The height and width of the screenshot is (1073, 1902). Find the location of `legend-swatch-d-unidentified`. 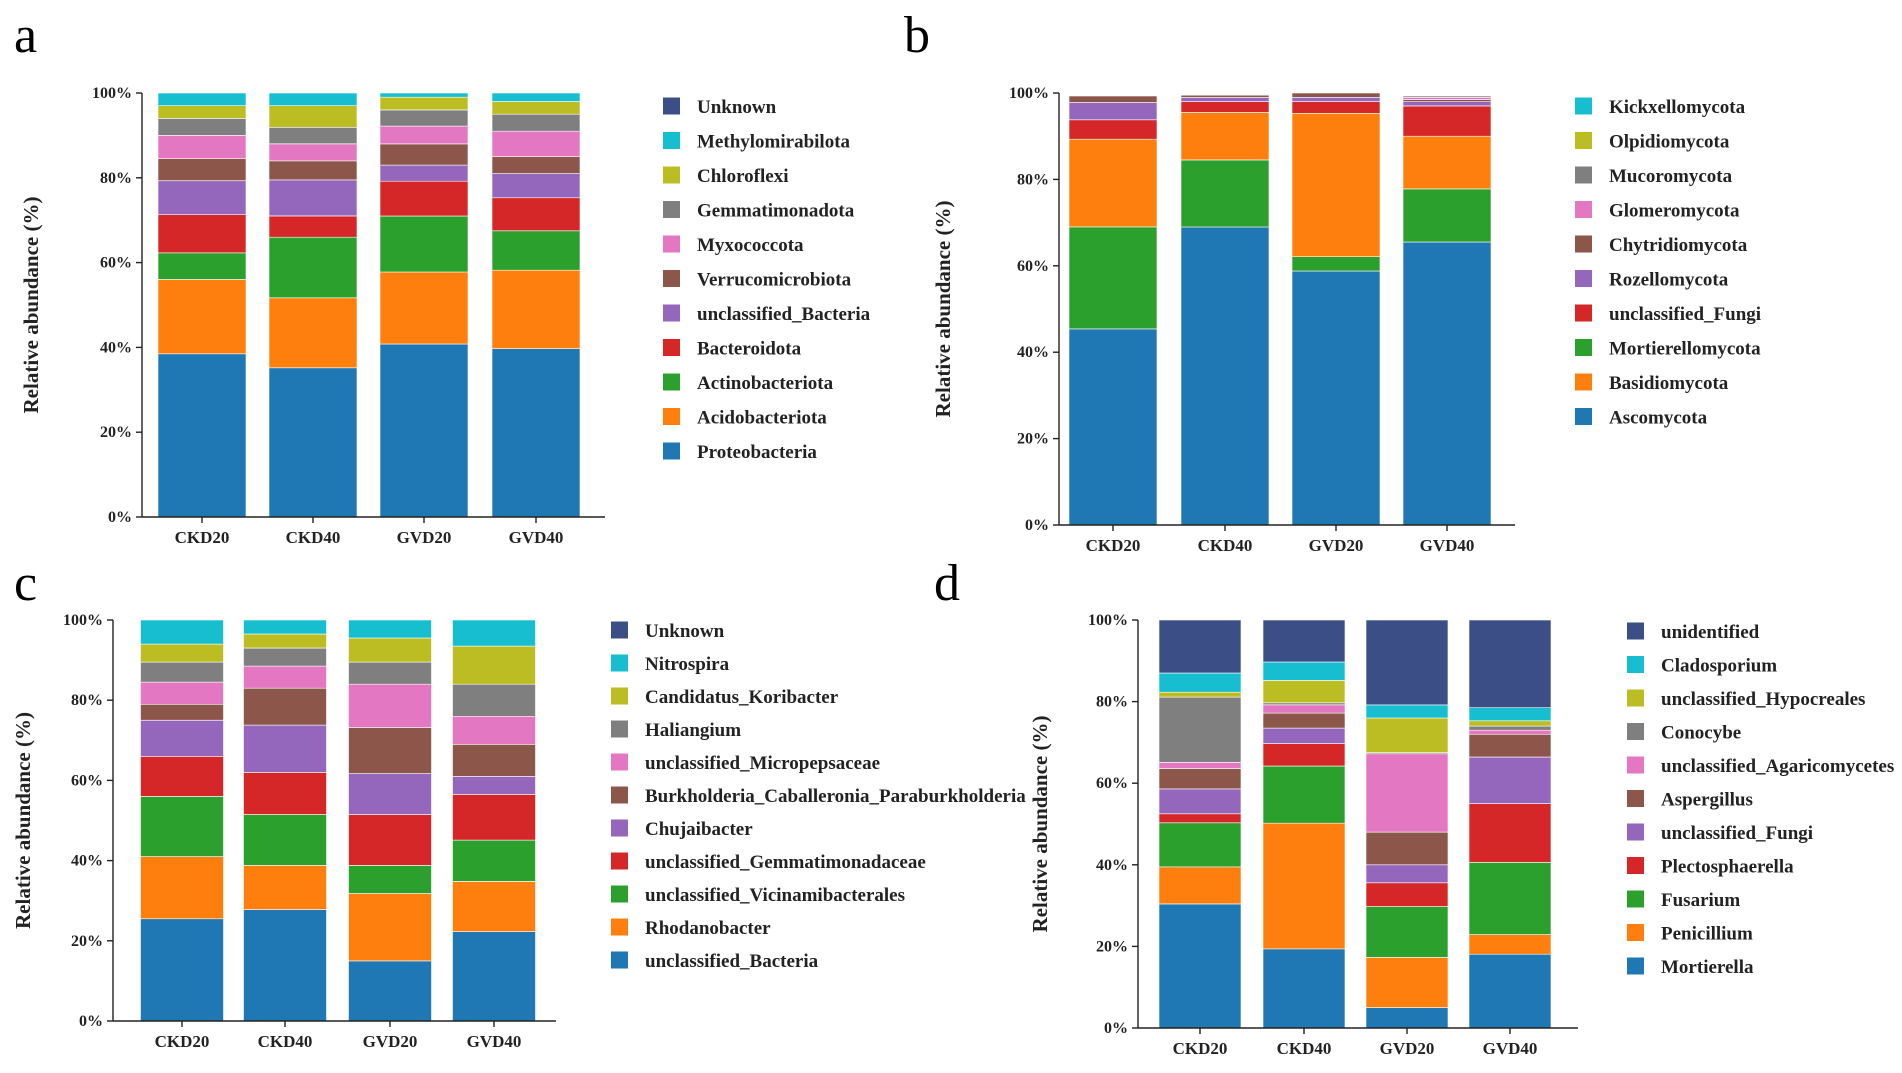

legend-swatch-d-unidentified is located at coordinates (1635, 631).